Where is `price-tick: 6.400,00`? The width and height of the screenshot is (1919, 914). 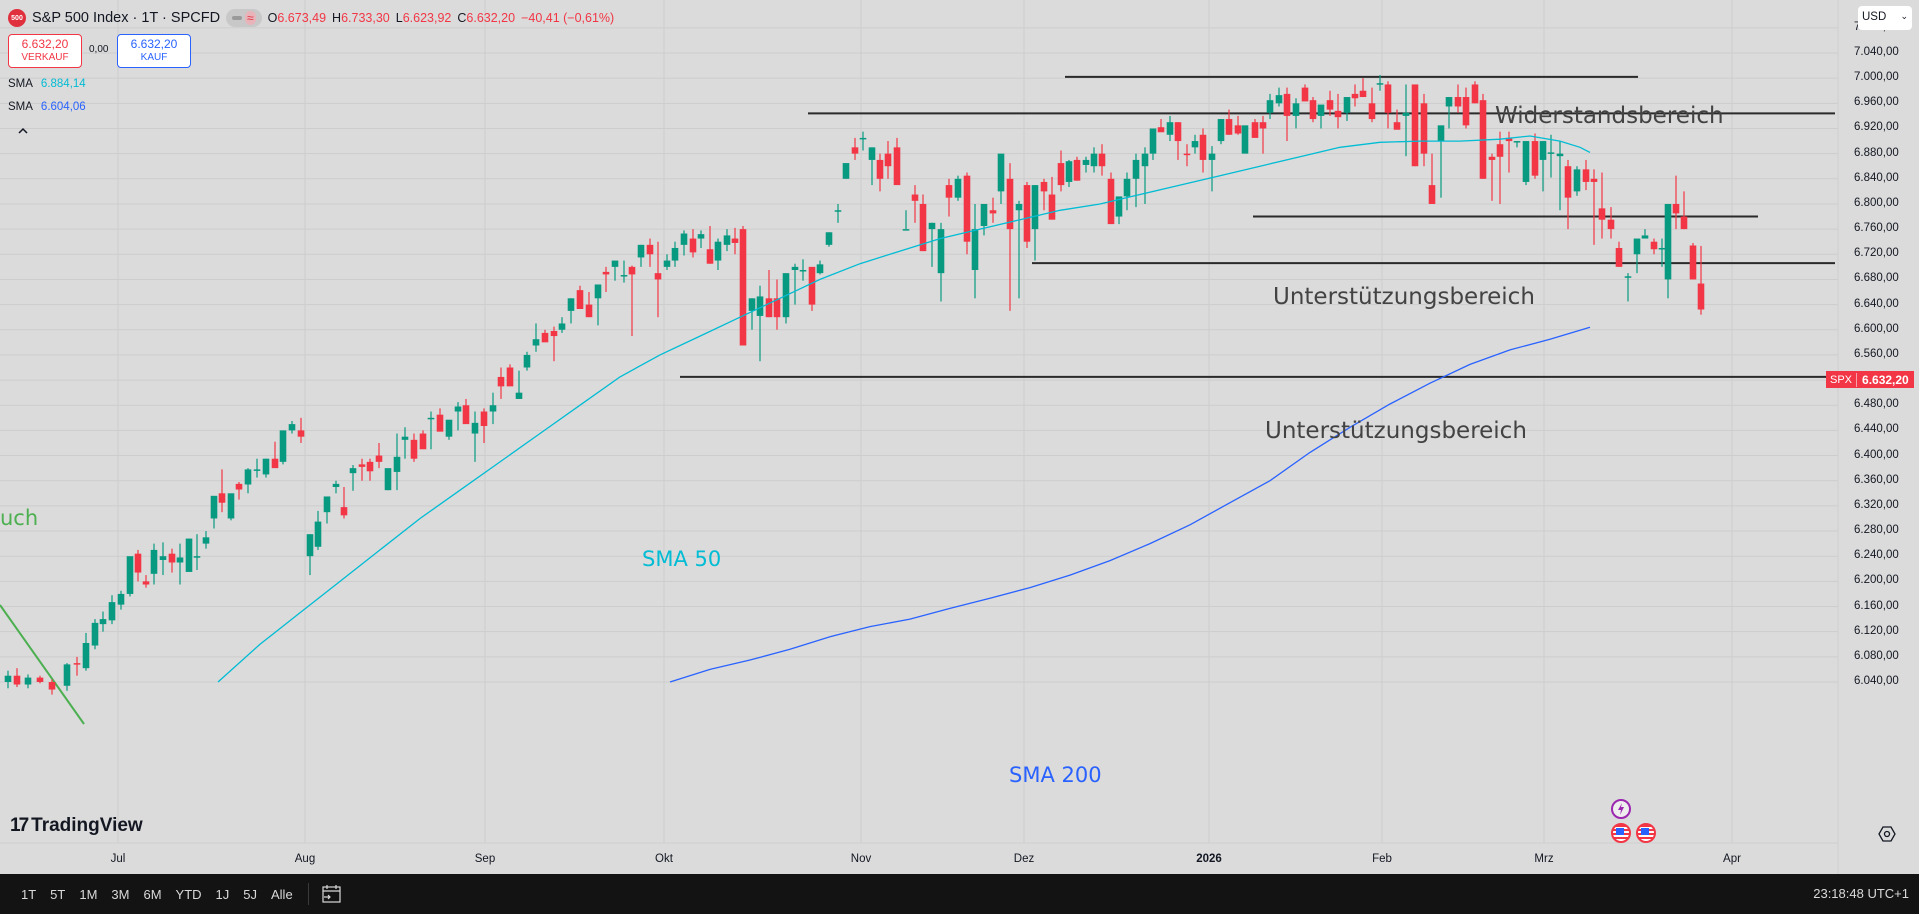
price-tick: 6.400,00 is located at coordinates (1876, 454).